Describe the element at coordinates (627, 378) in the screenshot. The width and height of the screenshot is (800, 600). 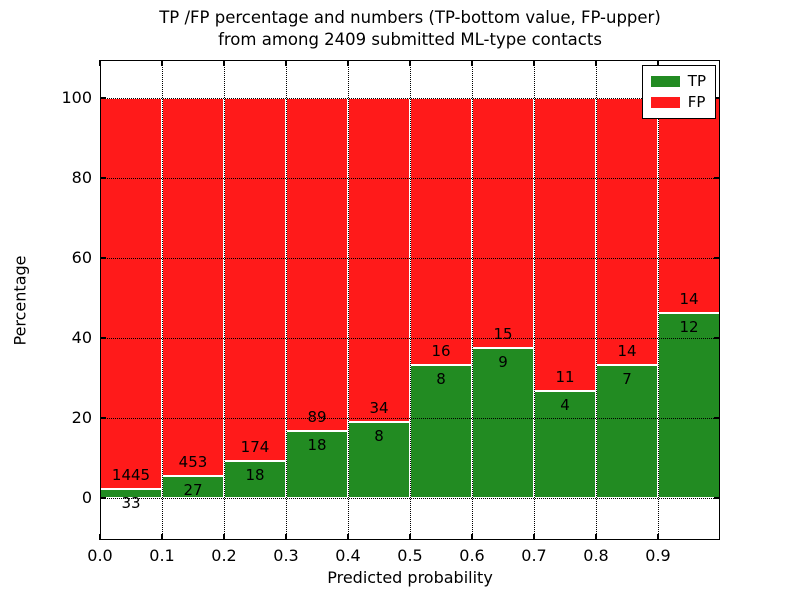
I see `count-label-tp: 7` at that location.